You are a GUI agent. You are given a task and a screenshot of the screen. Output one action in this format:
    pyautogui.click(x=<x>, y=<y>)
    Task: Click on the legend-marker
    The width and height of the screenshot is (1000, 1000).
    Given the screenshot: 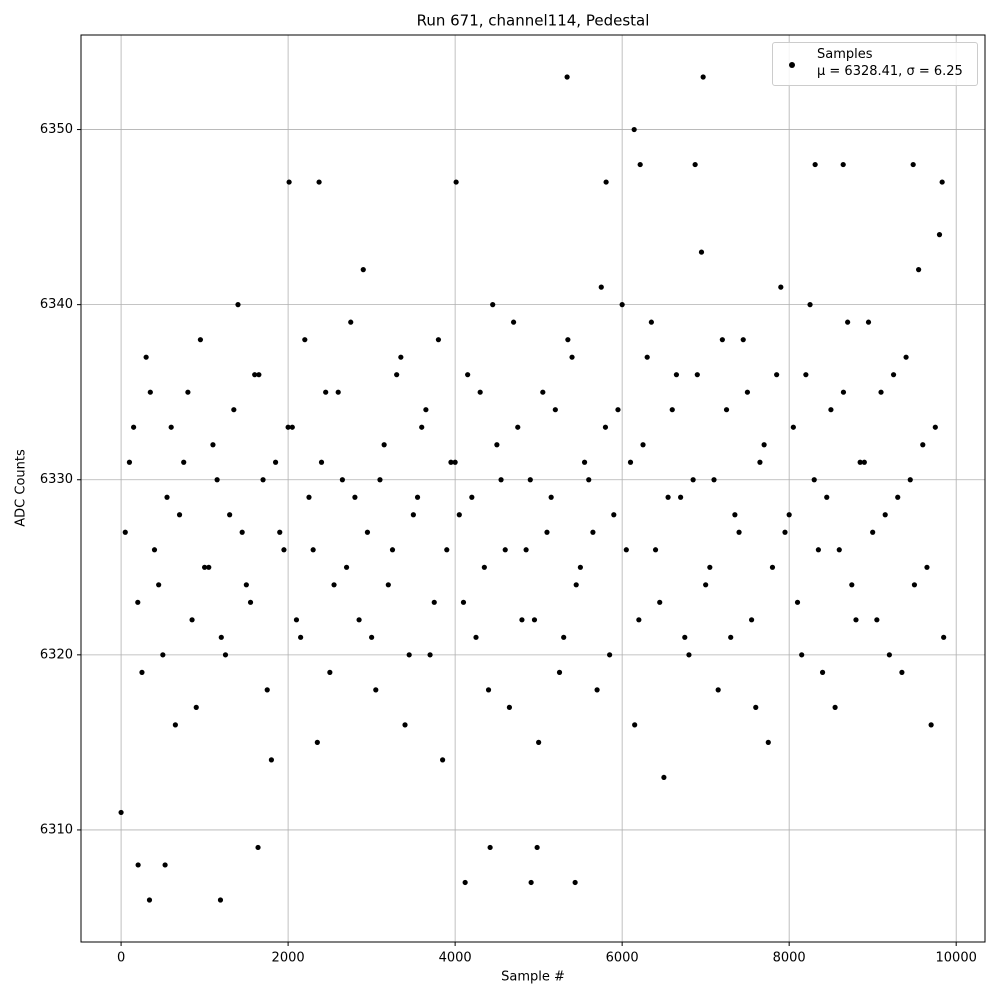 What is the action you would take?
    pyautogui.click(x=792, y=65)
    